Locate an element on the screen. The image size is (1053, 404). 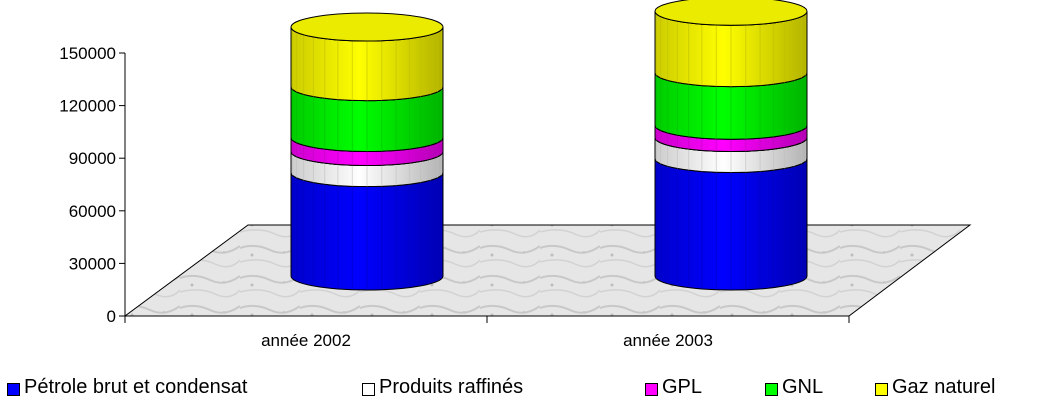
legend-item: Produits raffinés is located at coordinates (442, 387).